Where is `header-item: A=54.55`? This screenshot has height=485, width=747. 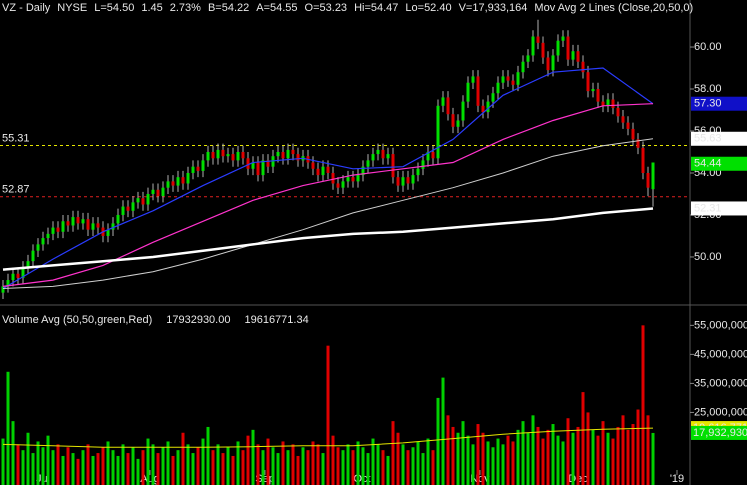
header-item: A=54.55 is located at coordinates (276, 8).